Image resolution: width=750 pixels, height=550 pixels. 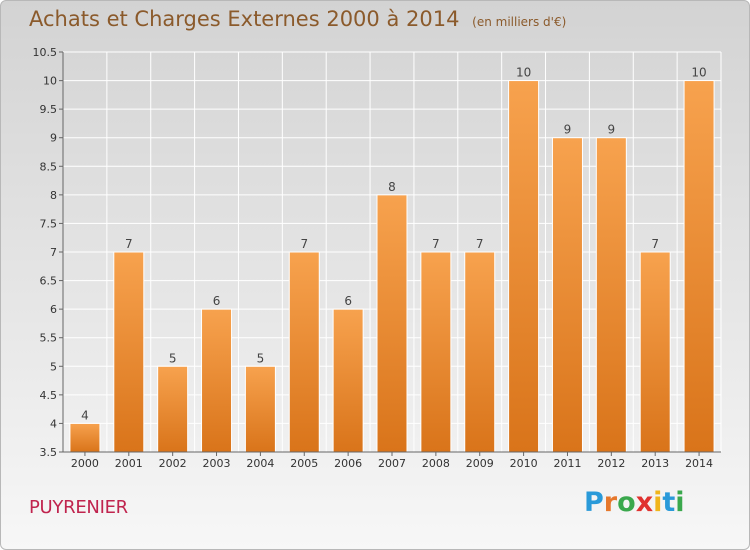 I want to click on x-tick-label-2014: 2014, so click(x=699, y=463).